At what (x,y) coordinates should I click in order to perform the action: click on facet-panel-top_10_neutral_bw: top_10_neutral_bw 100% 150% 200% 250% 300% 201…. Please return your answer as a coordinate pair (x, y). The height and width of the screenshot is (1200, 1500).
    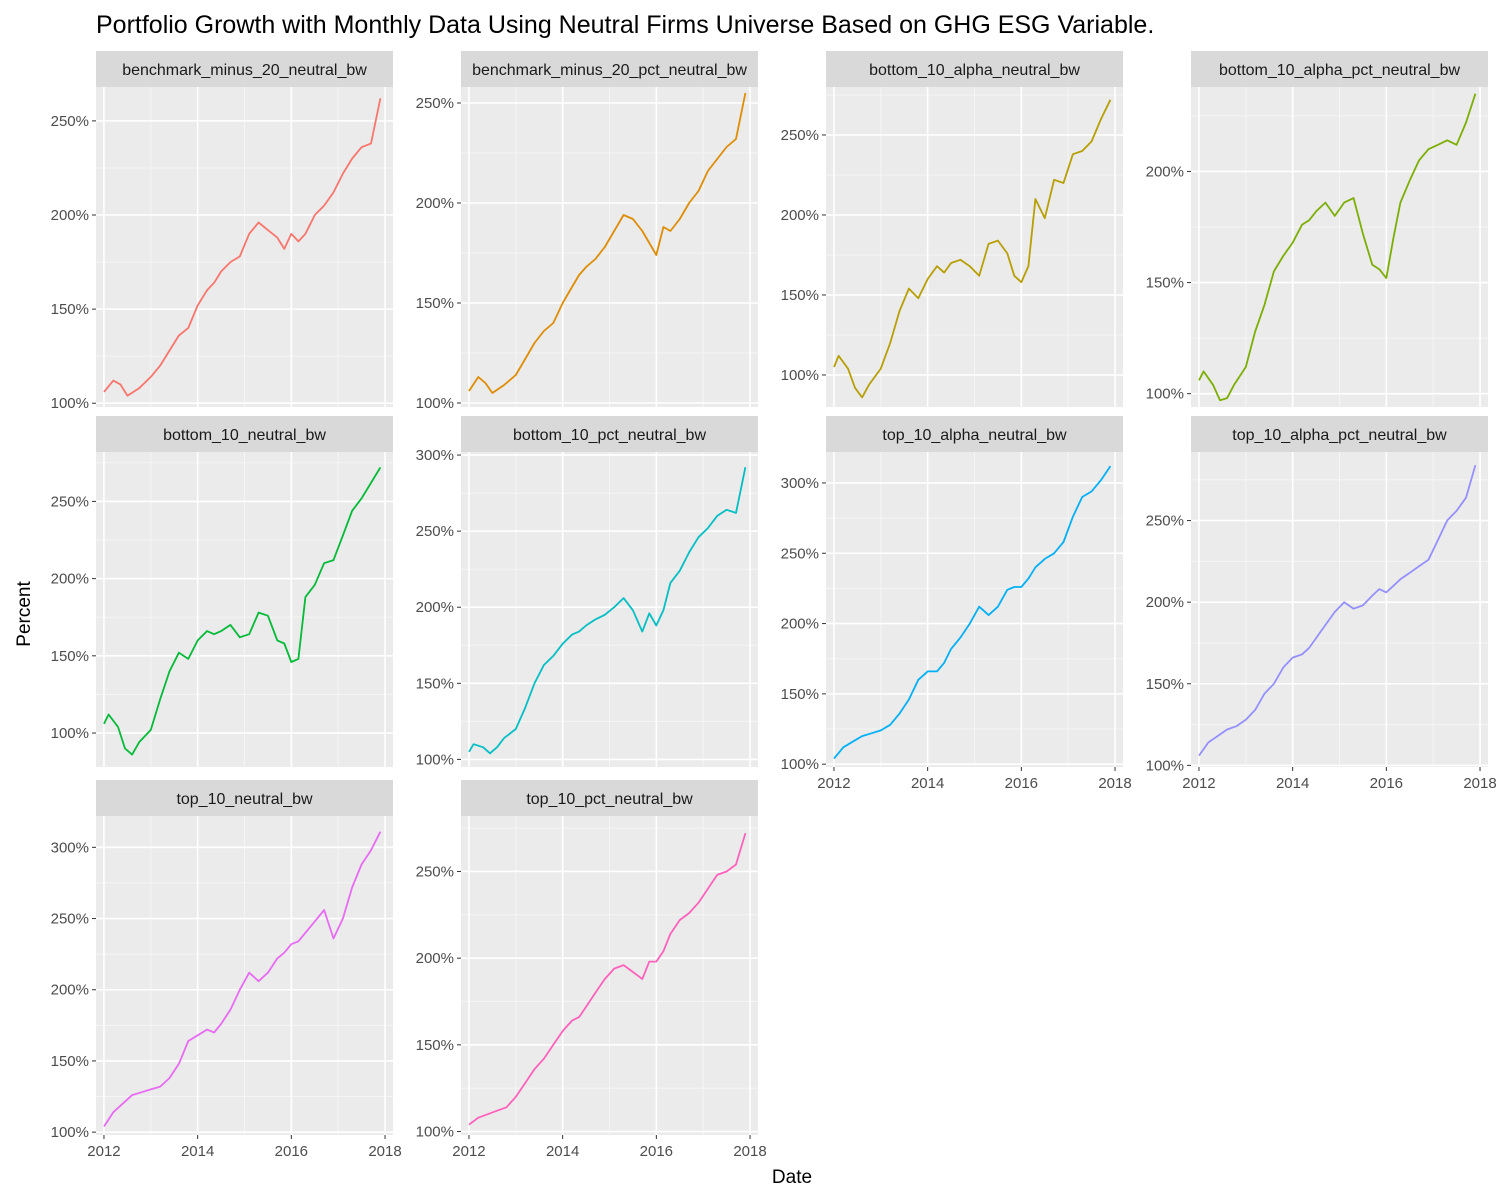
    Looking at the image, I should click on (226, 970).